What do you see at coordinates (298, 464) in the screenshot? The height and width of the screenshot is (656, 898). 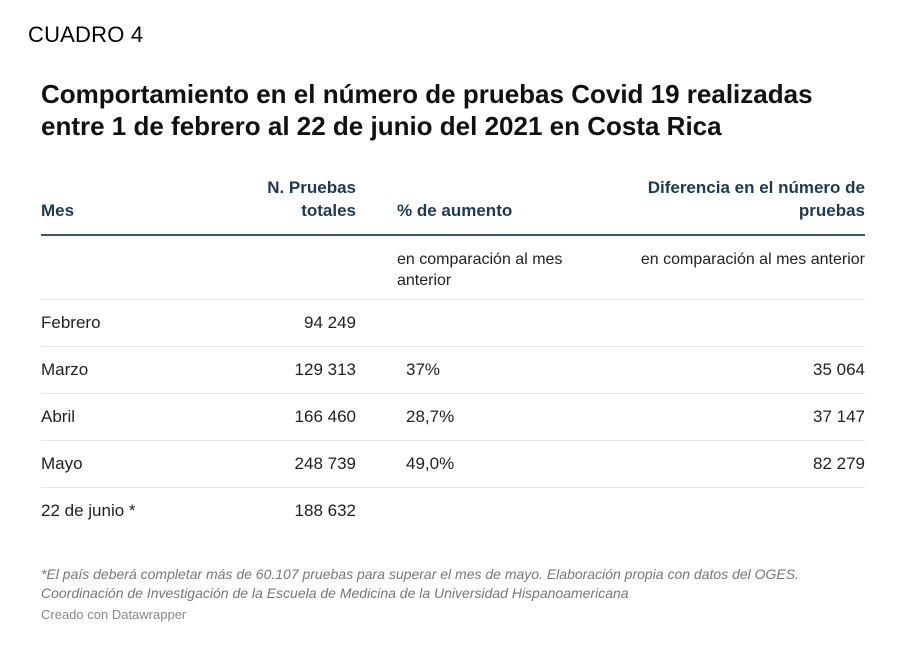 I see `cell-pruebas: 248 739` at bounding box center [298, 464].